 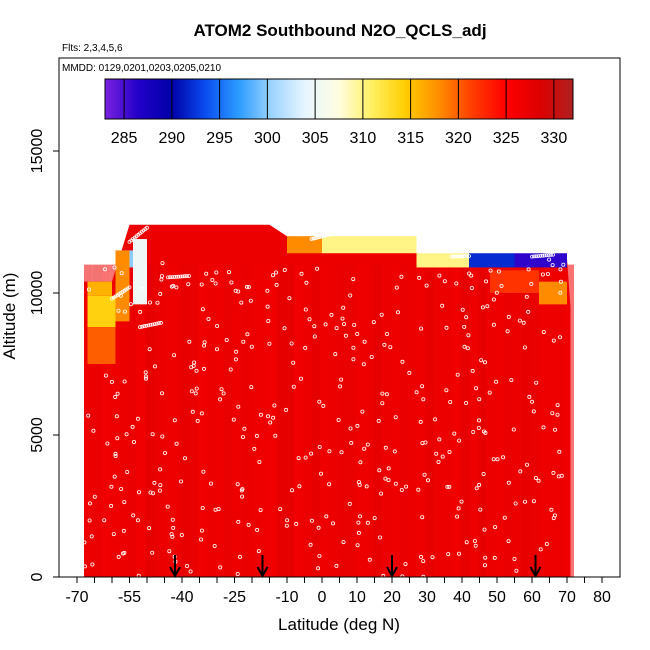 What do you see at coordinates (172, 138) in the screenshot?
I see `colorbar-tick-label: 290` at bounding box center [172, 138].